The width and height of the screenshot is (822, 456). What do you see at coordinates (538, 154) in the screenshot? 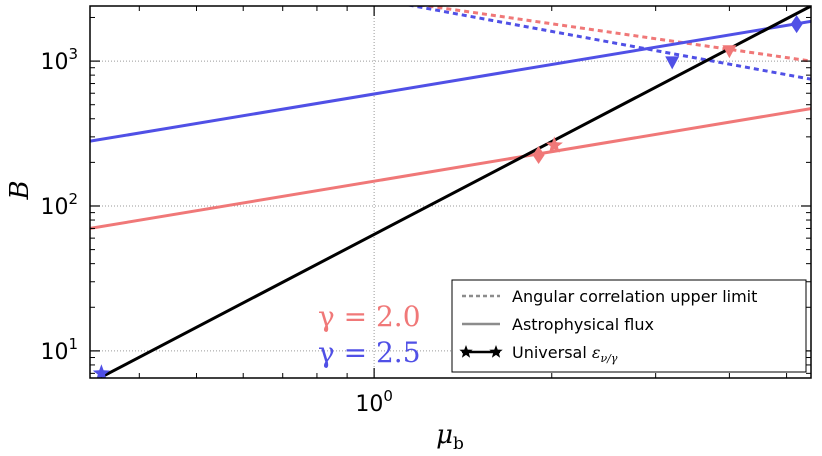
I see `gamma-2-0-diamond-marker` at bounding box center [538, 154].